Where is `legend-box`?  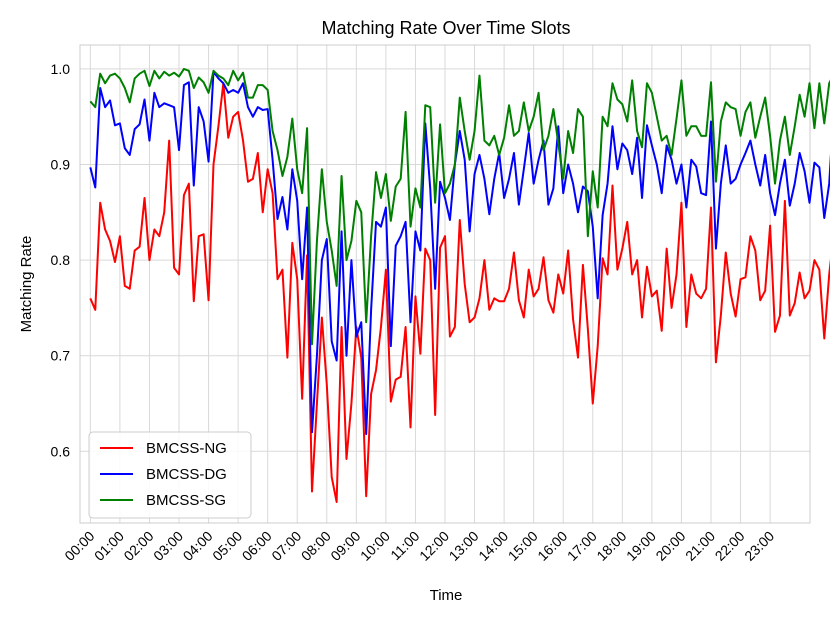 legend-box is located at coordinates (170, 475).